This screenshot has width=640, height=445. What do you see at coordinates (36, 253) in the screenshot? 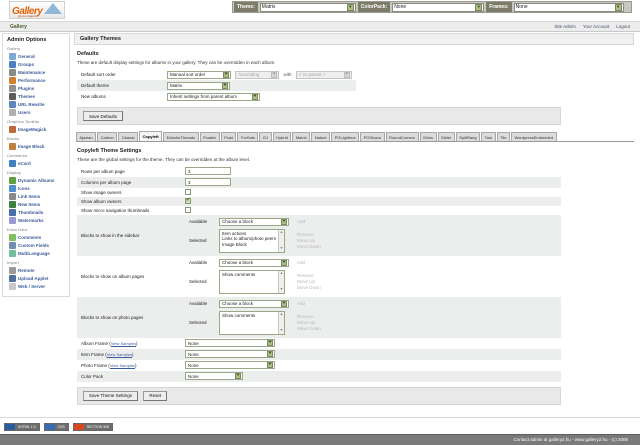
I see `sidebar-item-multilanguage: MultiLanguage` at bounding box center [36, 253].